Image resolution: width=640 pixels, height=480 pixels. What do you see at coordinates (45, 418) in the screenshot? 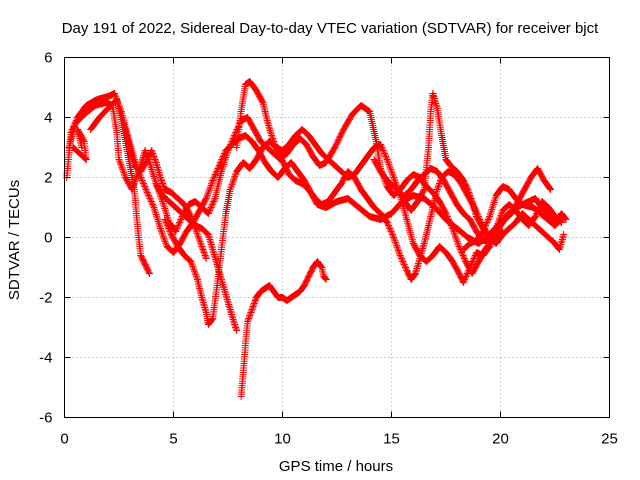
I see `y-tick-label: -6` at bounding box center [45, 418].